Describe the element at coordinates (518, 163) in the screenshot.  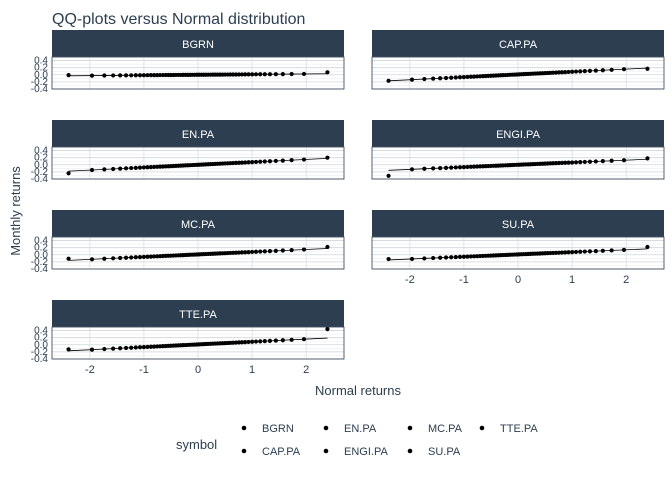
I see `panel-border-engi-pa` at that location.